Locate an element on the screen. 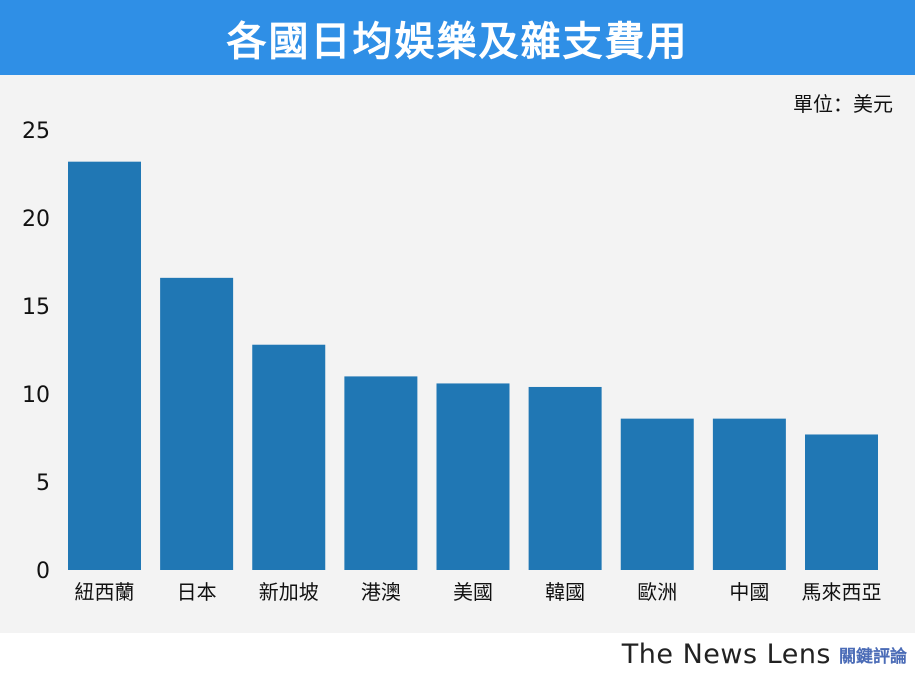 Image resolution: width=915 pixels, height=673 pixels. x-tick-label: 歐洲 is located at coordinates (657, 592).